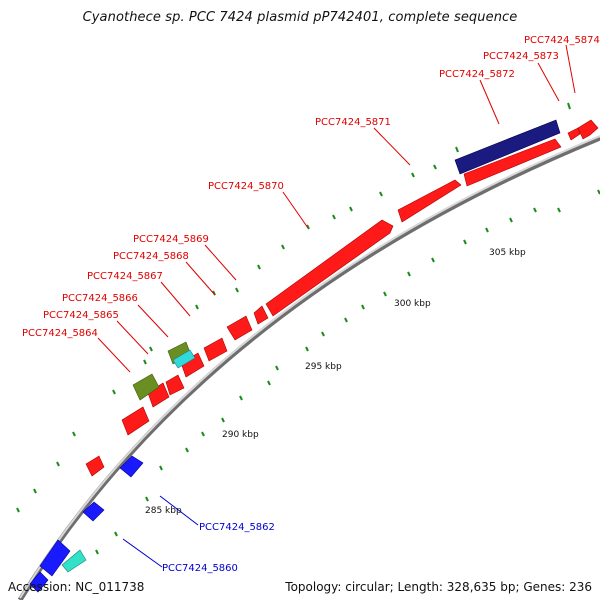  I want to click on misc-features, so click(128, 461).